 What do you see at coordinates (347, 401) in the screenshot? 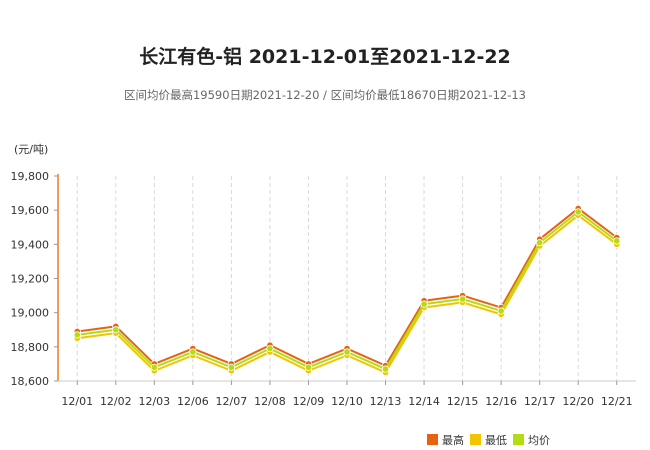
I see `x-tick-label: 12/10` at bounding box center [347, 401].